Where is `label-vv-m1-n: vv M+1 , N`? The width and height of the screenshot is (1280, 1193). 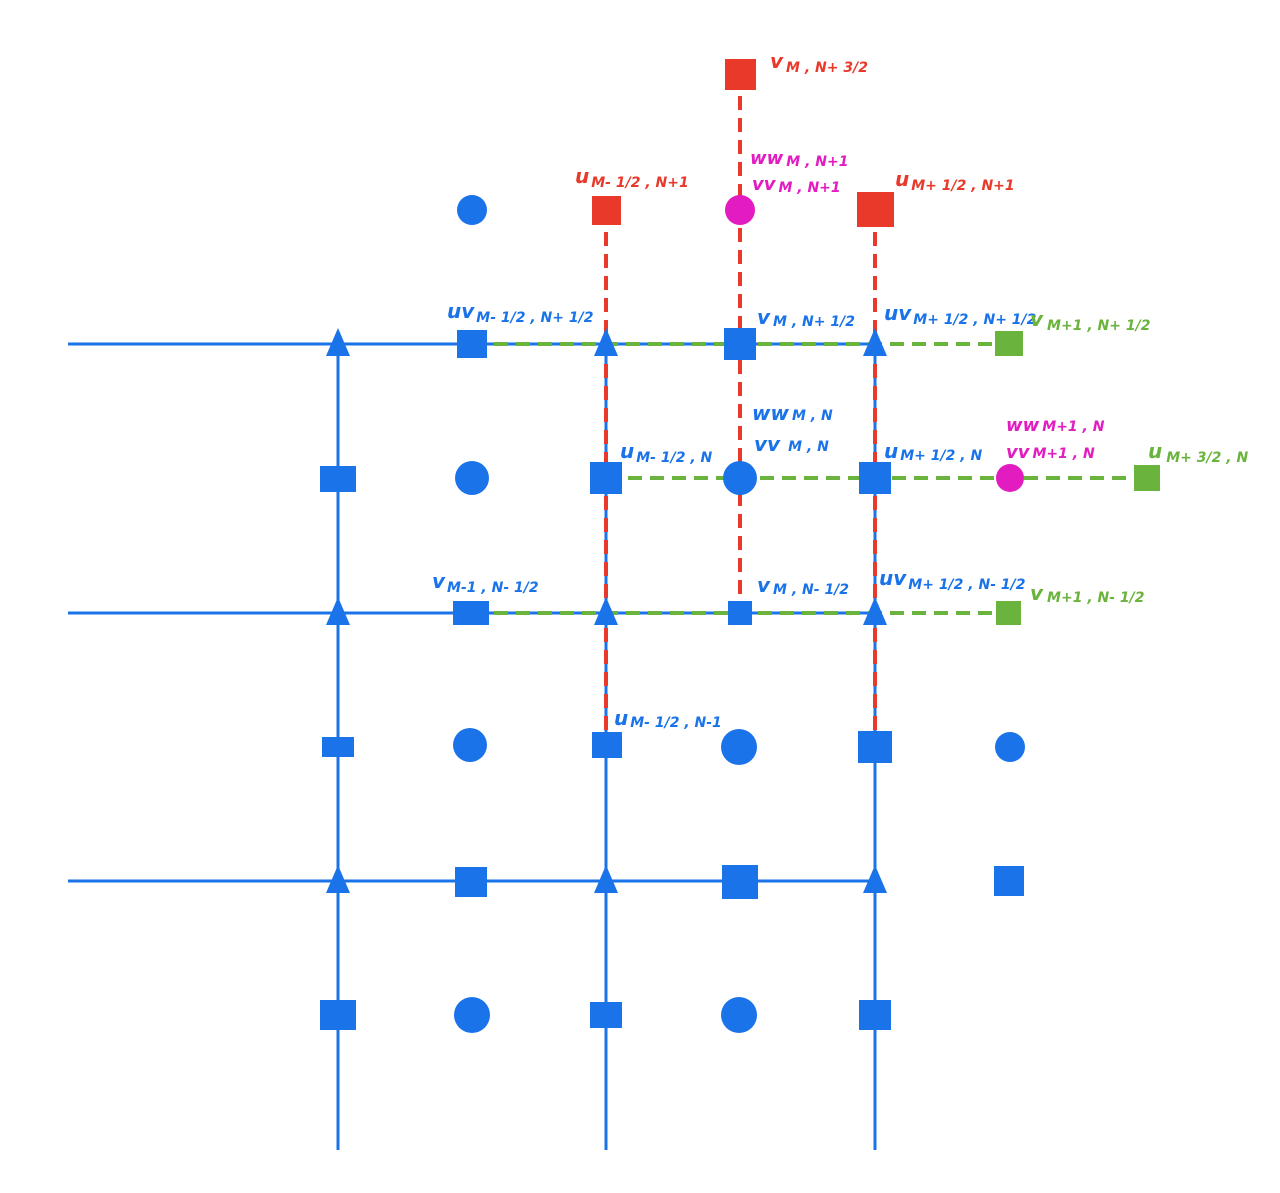
label-vv-m1-n: vv M+1 , N is located at coordinates (1050, 452).